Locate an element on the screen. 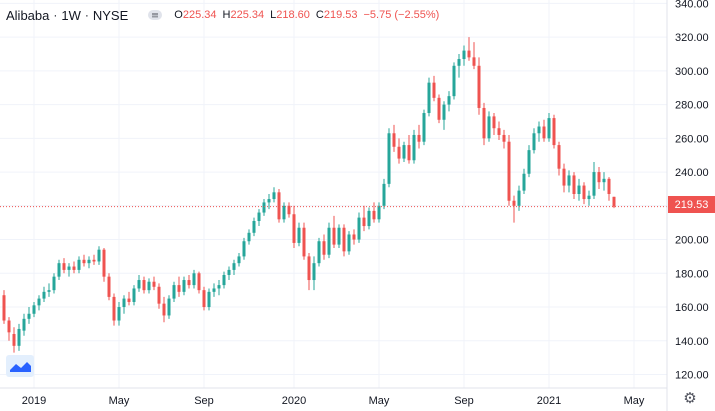  y-tick-label: 260.00 is located at coordinates (692, 139).